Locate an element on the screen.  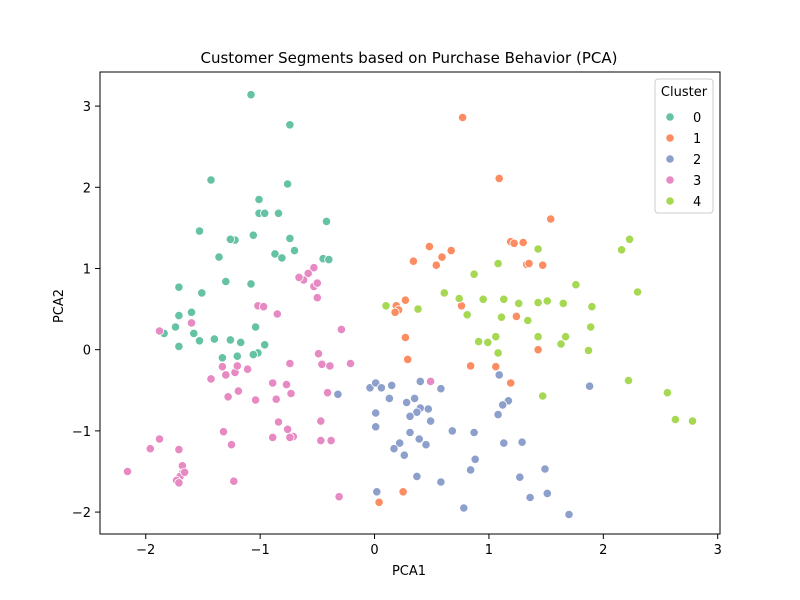
legend-entry-3: 3 is located at coordinates (697, 181).